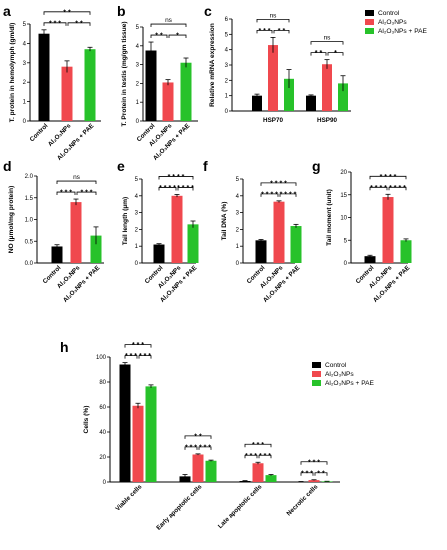 The height and width of the screenshot is (550, 447). What do you see at coordinates (238, 214) in the screenshot?
I see `y-tick-label-f: 3` at bounding box center [238, 214].